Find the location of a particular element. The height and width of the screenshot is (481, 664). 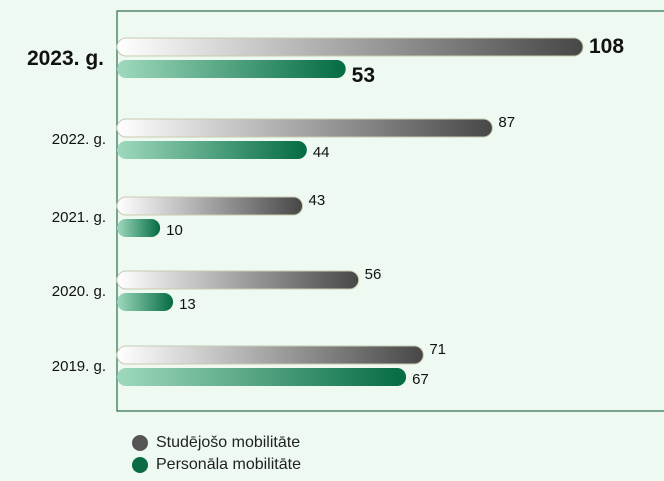

value-label-students-2019-g: 71 is located at coordinates (437, 349).